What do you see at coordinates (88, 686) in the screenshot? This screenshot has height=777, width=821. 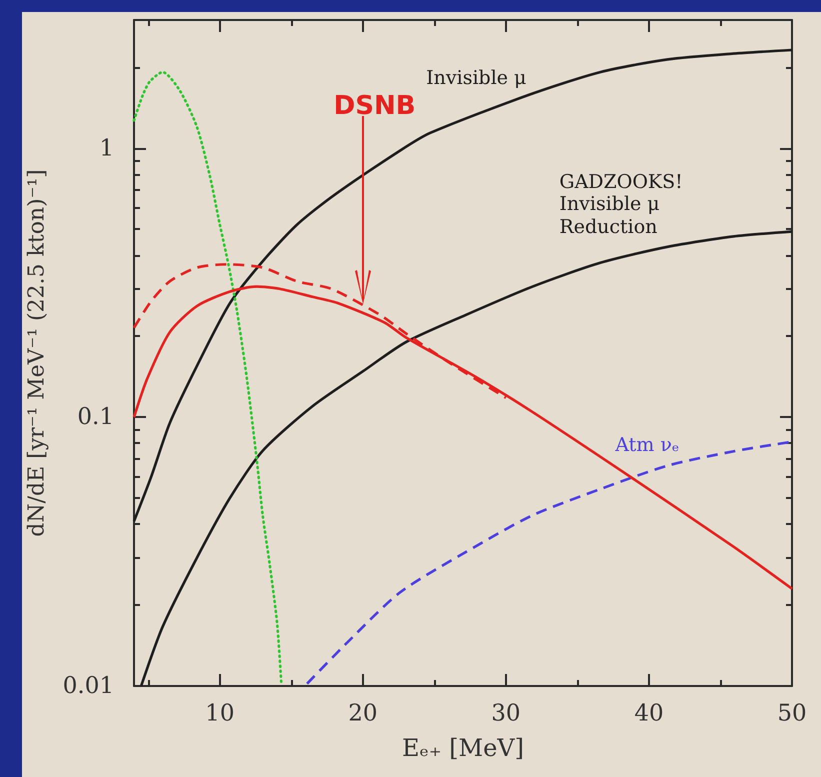 I see `y-tick-label: 0.01` at bounding box center [88, 686].